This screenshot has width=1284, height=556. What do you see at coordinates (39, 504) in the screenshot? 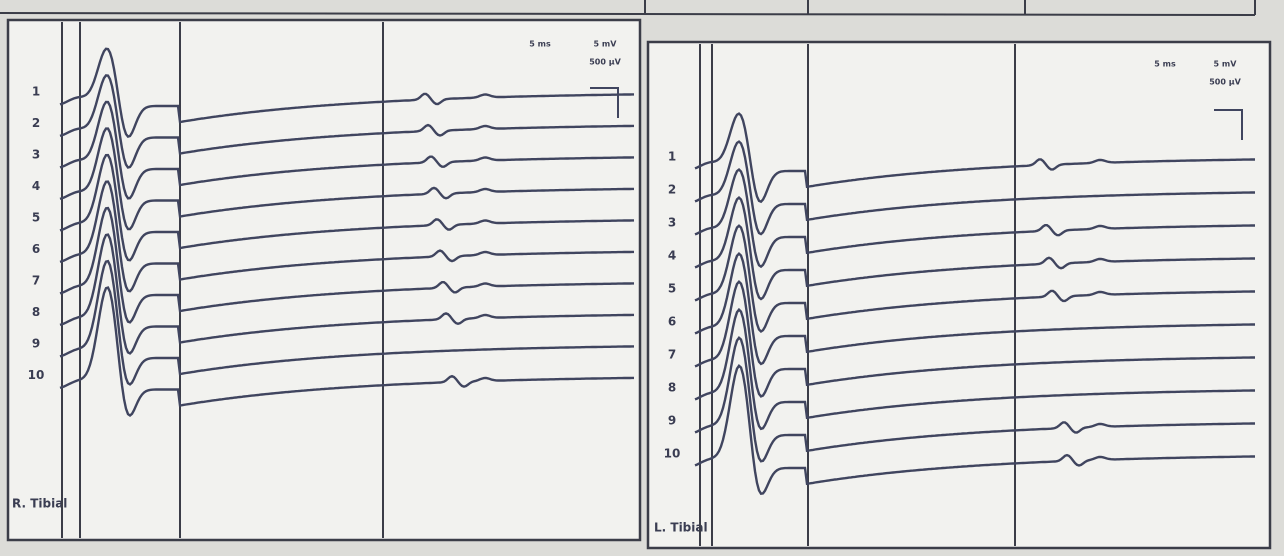
I see `panel-label: R. Tibial` at bounding box center [39, 504].